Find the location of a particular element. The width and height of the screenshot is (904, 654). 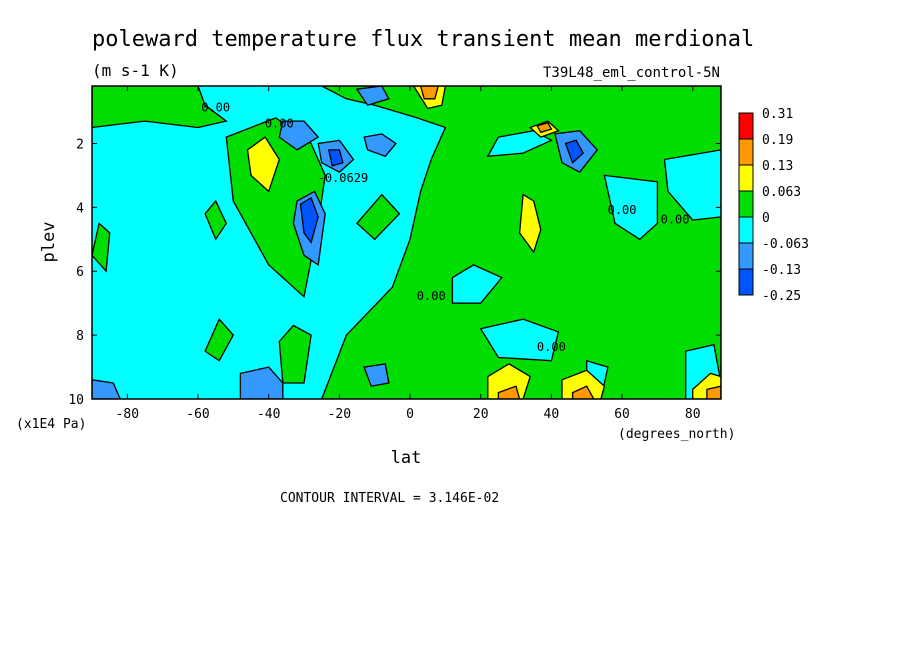

x-axis-title: lat is located at coordinates (406, 458).